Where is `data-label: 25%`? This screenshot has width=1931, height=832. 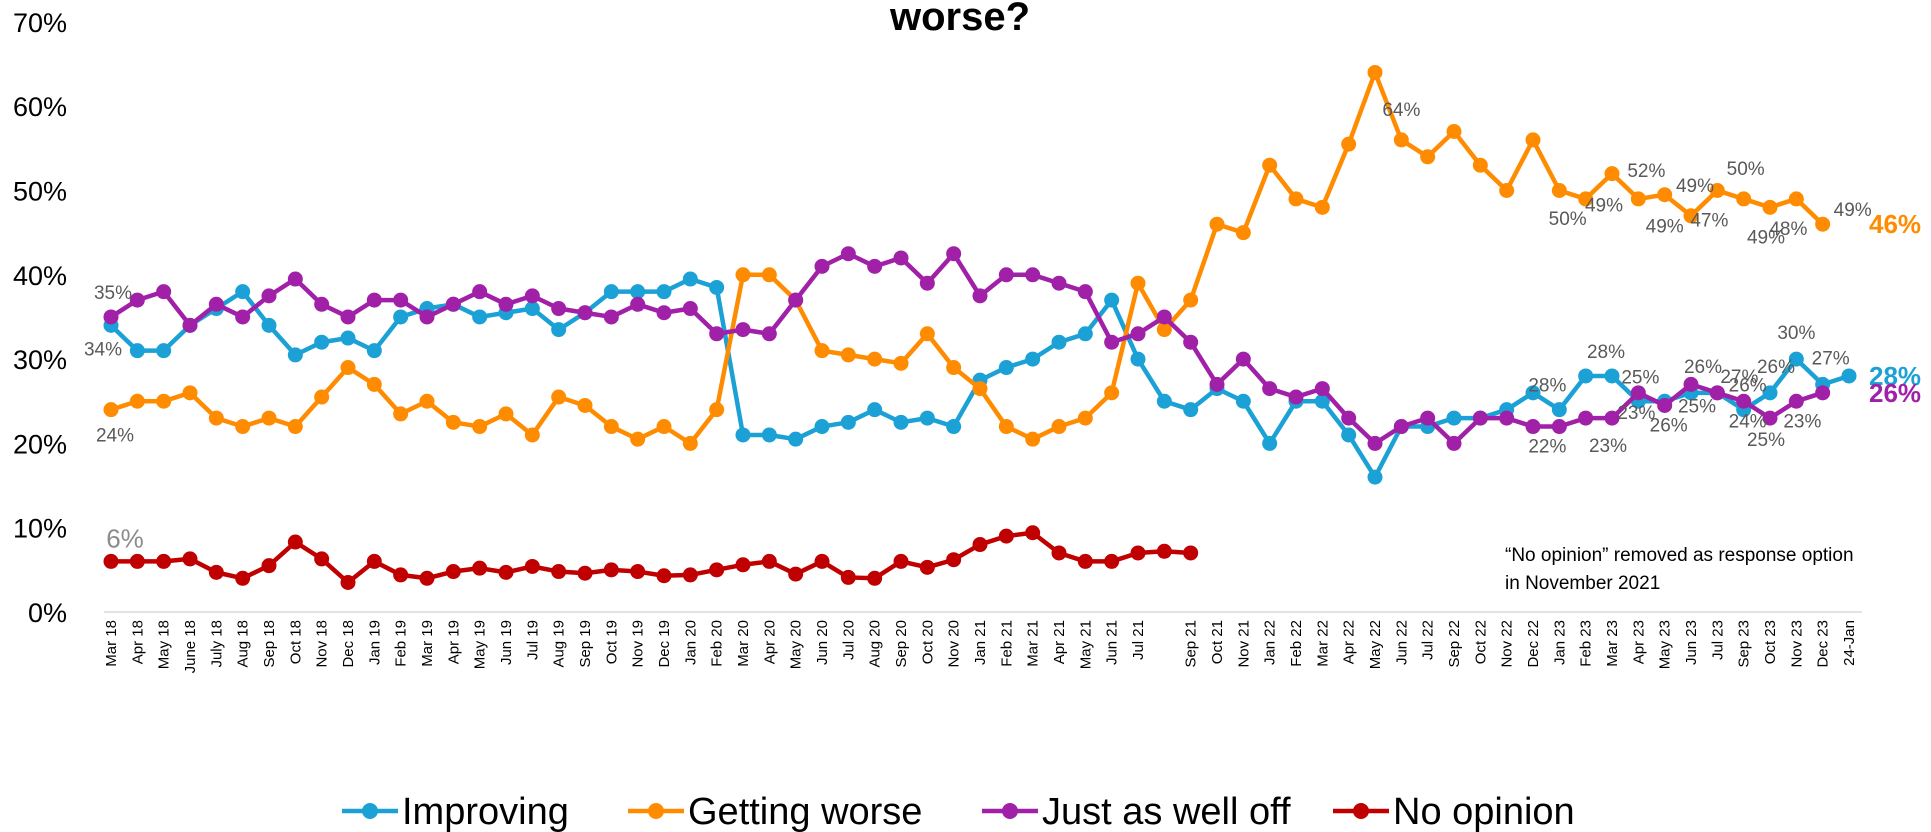
data-label: 25% is located at coordinates (1640, 377).